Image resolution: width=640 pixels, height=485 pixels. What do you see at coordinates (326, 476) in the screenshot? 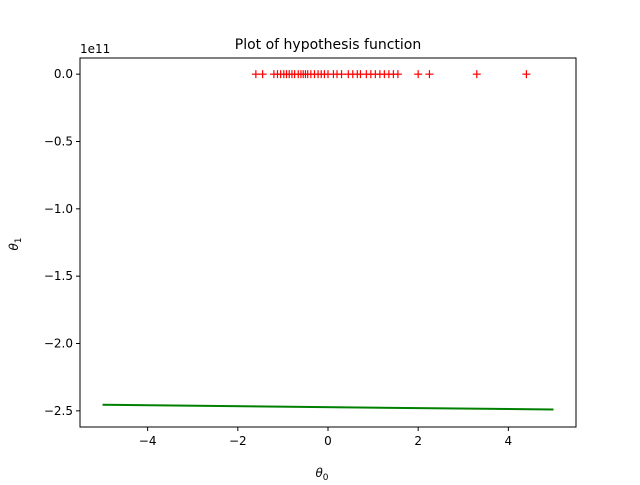
I see `x-axis-label-subscript: 0` at bounding box center [326, 476].